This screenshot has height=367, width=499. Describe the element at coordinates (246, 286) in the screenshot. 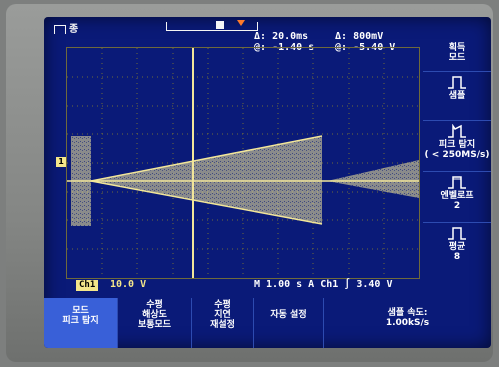

I see `channel-info-line: Ch1 10.0 V M 1.00 s A Ch1 ∫ 3.40 V` at that location.